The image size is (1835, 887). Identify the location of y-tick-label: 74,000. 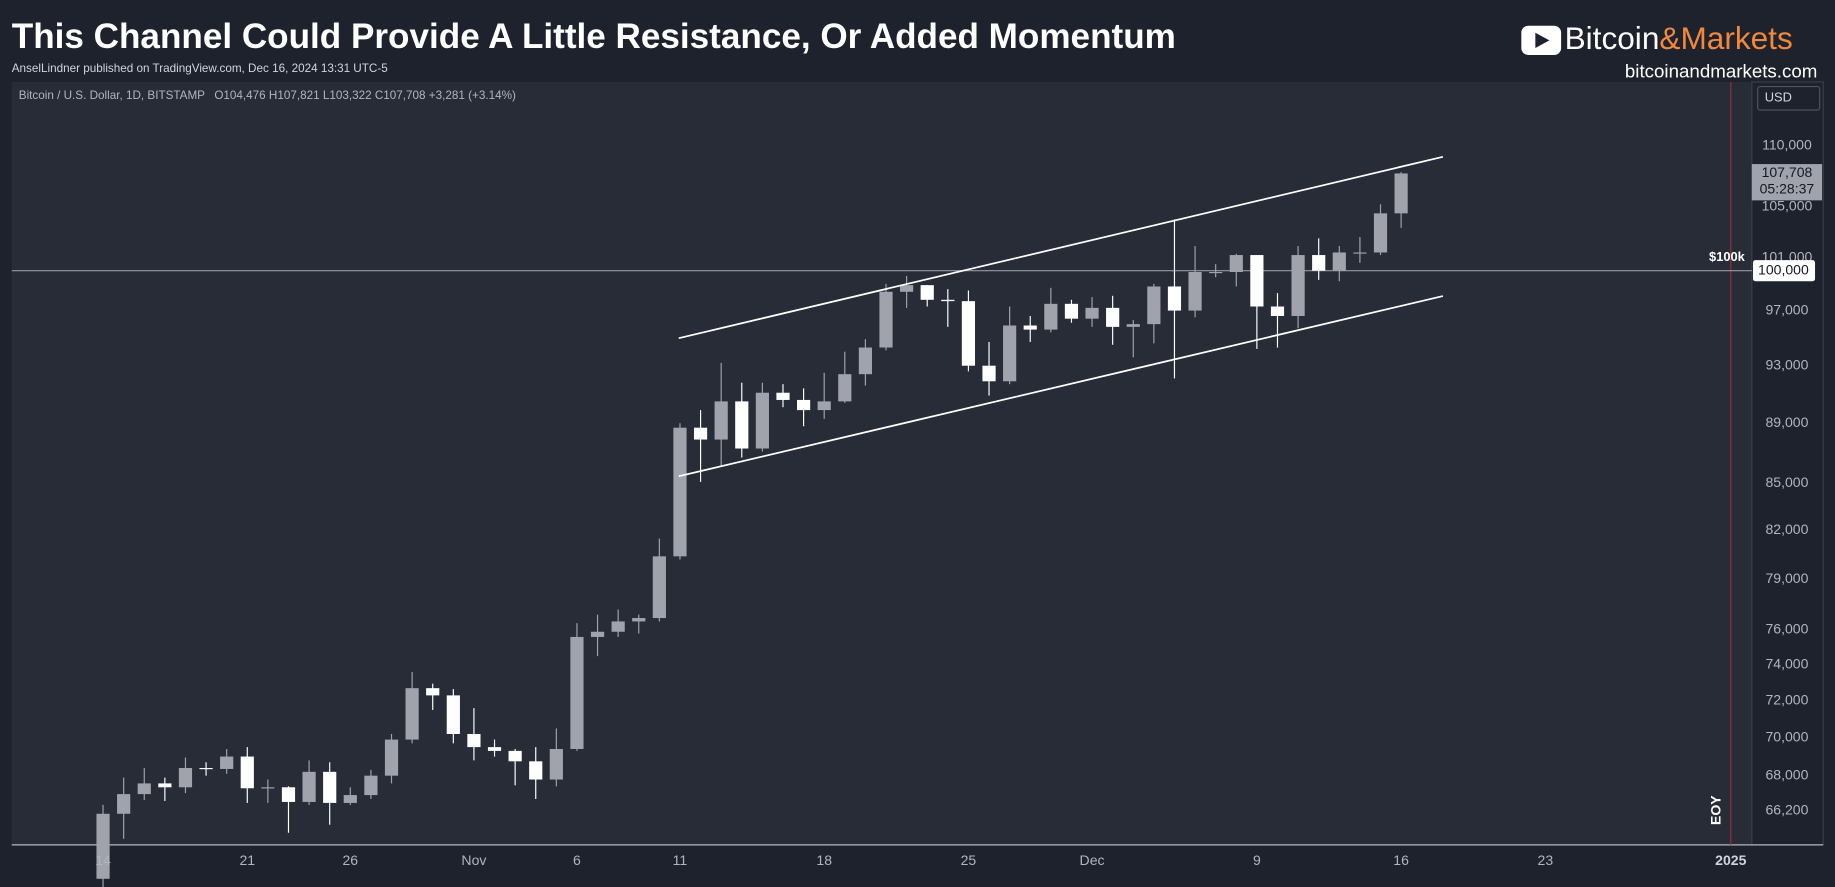
(1786, 664).